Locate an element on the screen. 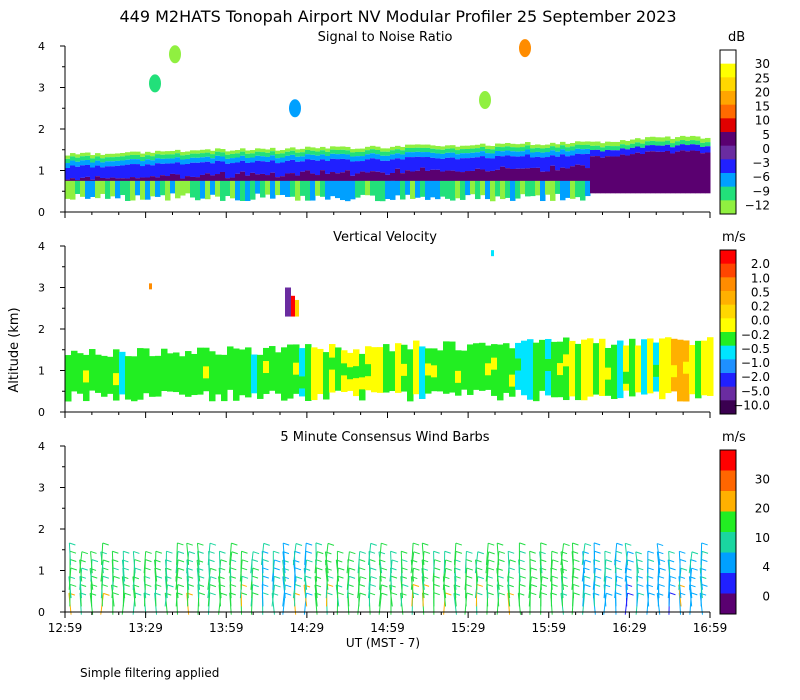 This screenshot has width=800, height=700. colorbar-label: −1.0 is located at coordinates (755, 363).